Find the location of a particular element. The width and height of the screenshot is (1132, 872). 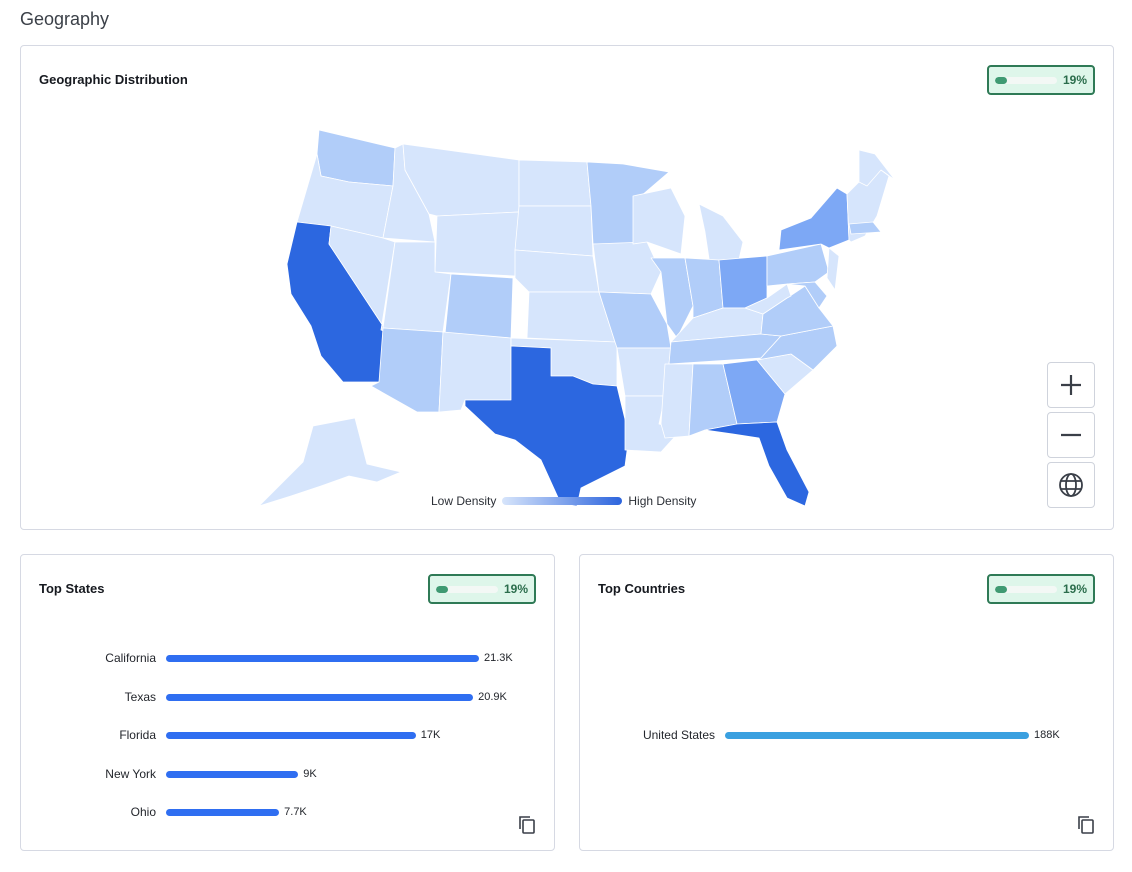

state-georgia is located at coordinates (754, 392).